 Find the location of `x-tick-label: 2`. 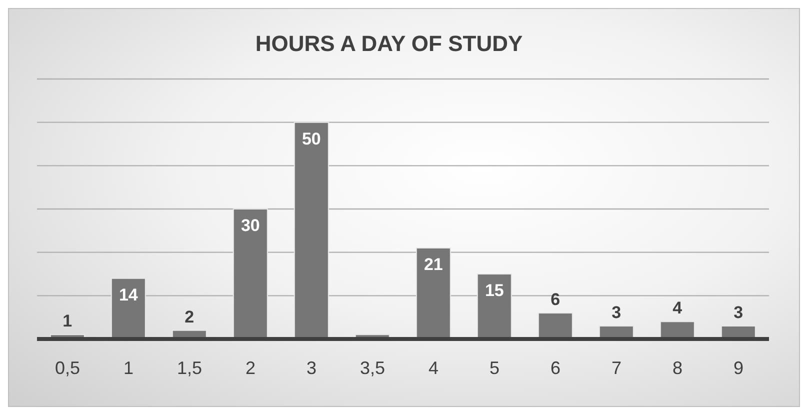

x-tick-label: 2 is located at coordinates (250, 368).